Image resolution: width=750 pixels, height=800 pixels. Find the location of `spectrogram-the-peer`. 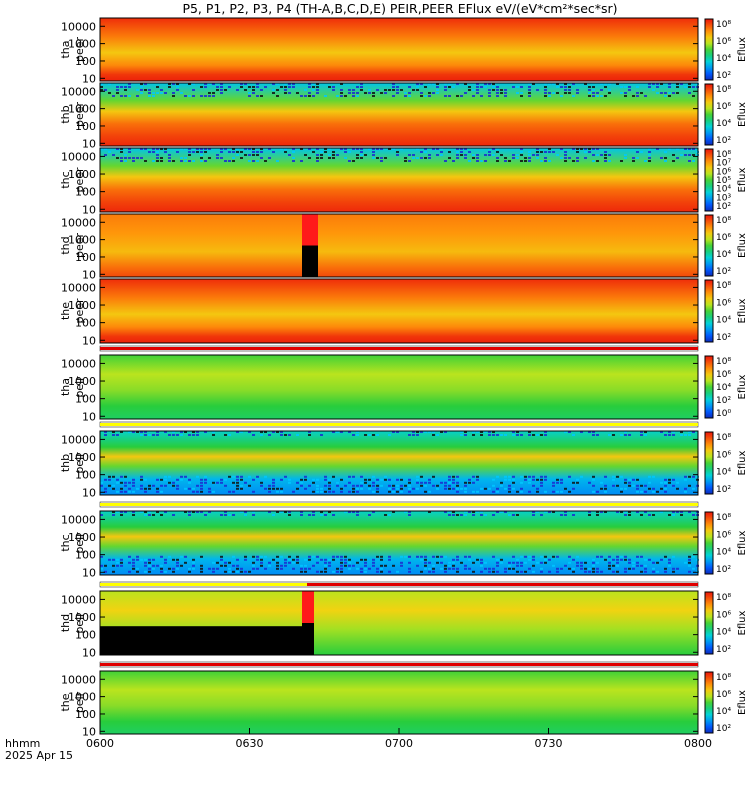

spectrogram-the-peer is located at coordinates (399, 311).